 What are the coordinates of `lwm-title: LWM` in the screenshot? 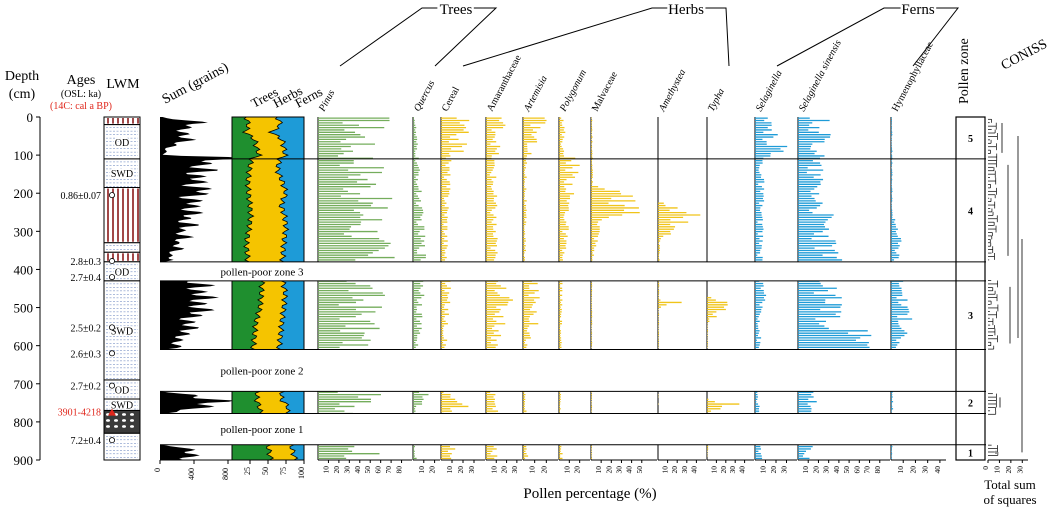 It's located at (123, 84).